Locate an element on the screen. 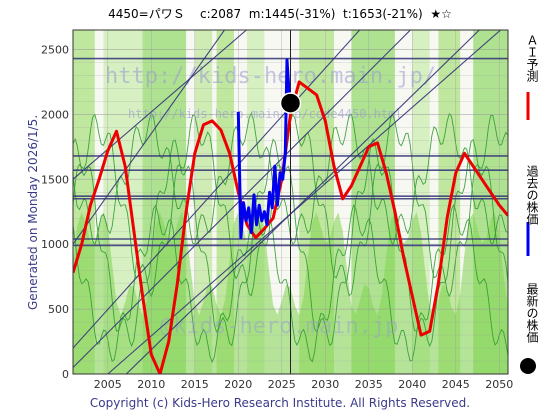 The height and width of the screenshot is (420, 560). legend-latest-label: 最新の株価 is located at coordinates (532, 313).